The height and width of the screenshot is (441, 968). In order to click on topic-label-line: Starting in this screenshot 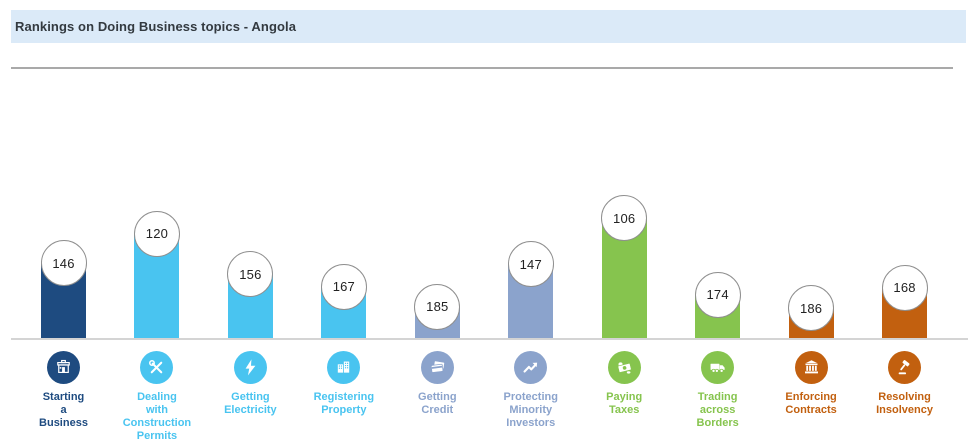, I will do `click(63, 397)`.